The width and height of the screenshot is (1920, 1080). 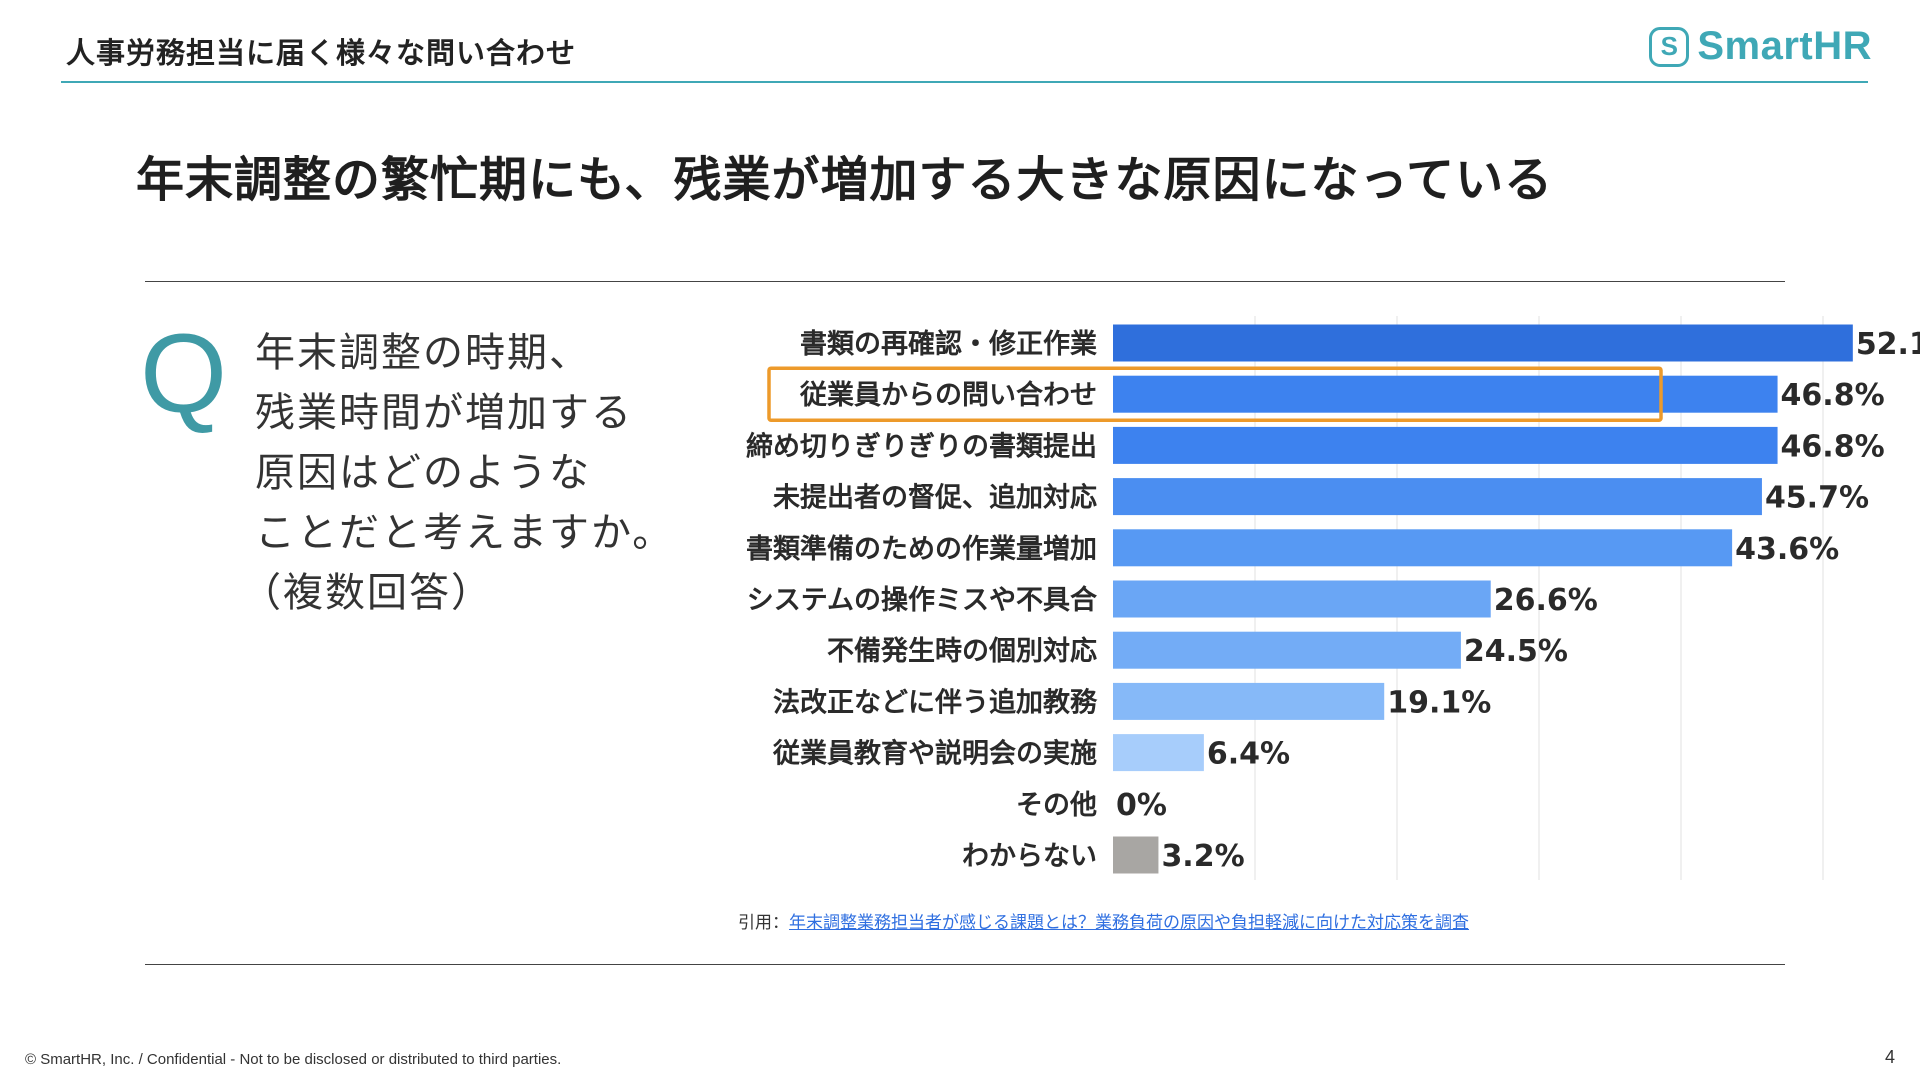 What do you see at coordinates (962, 651) in the screenshot?
I see `chart-category-label: 不備発生時の個別対応` at bounding box center [962, 651].